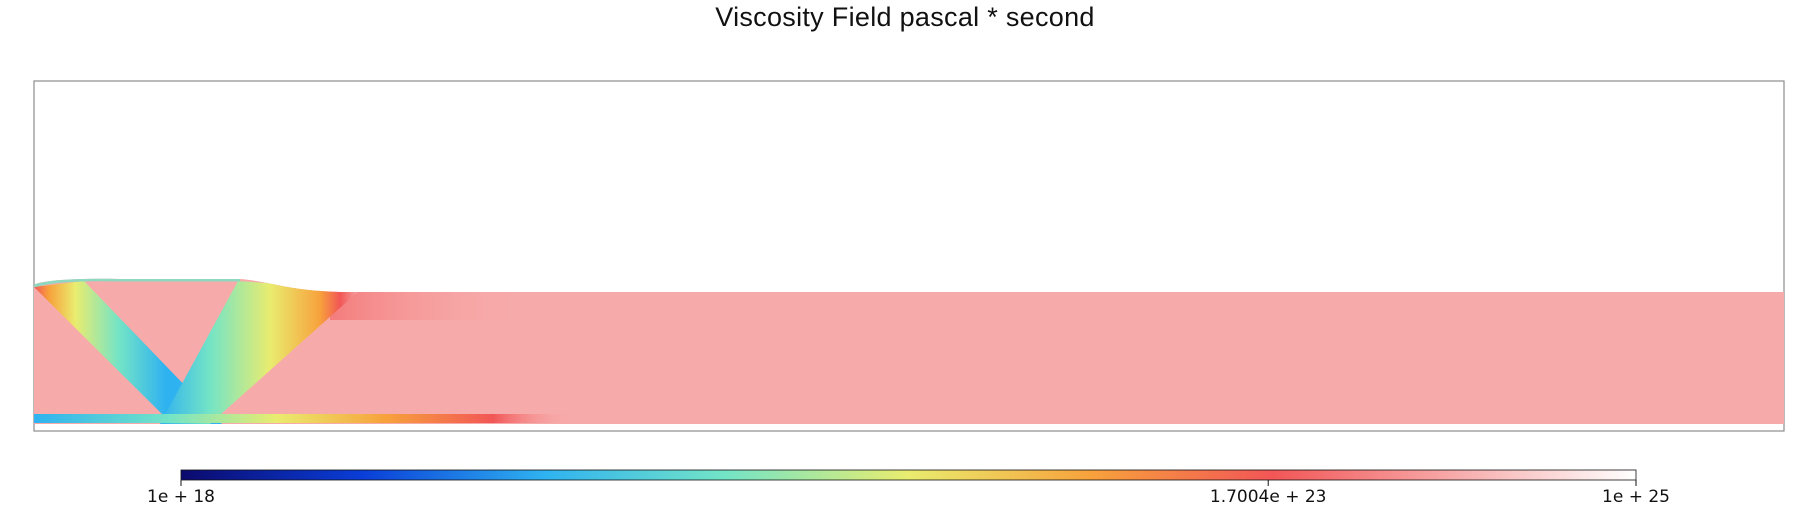 This screenshot has height=510, width=1810. What do you see at coordinates (430, 305) in the screenshot?
I see `field-fade` at bounding box center [430, 305].